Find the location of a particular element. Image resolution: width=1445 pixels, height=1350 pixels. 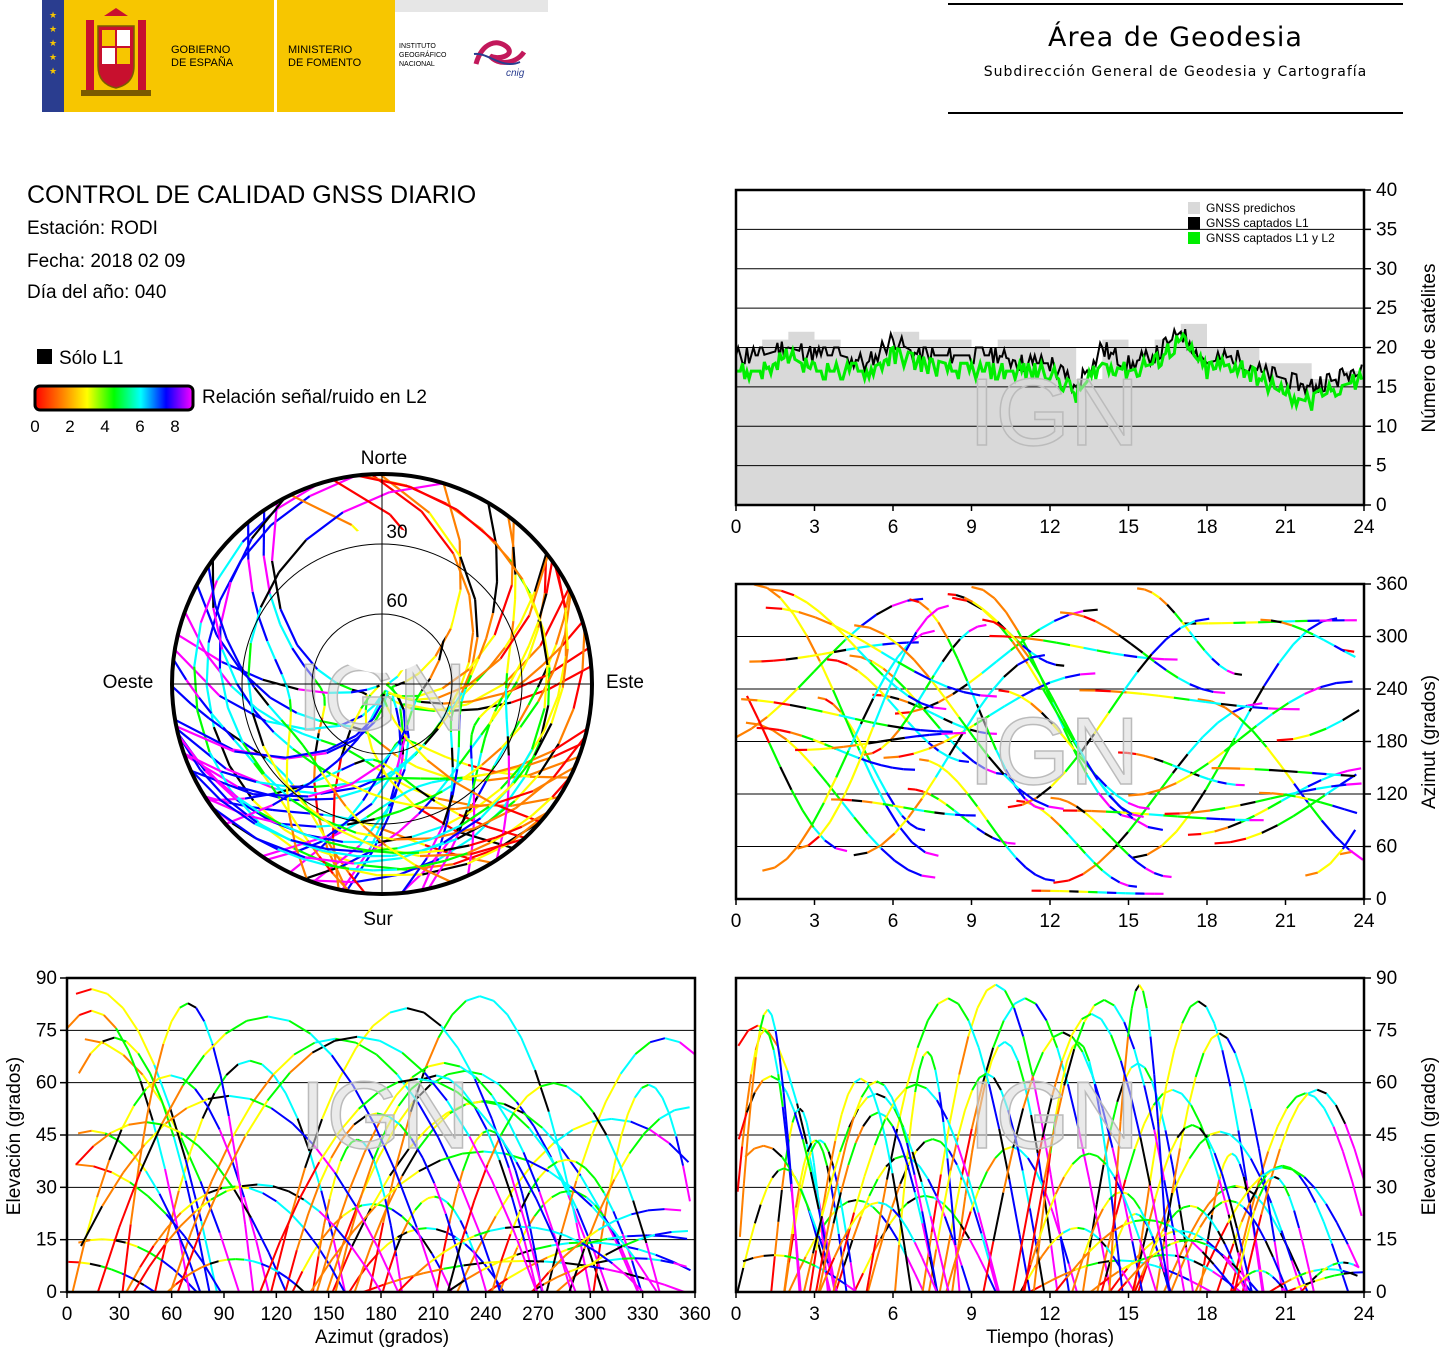

ign-logo-text: INSTITUTO GEOGRÁFICO NACIONAL is located at coordinates (422, 55).